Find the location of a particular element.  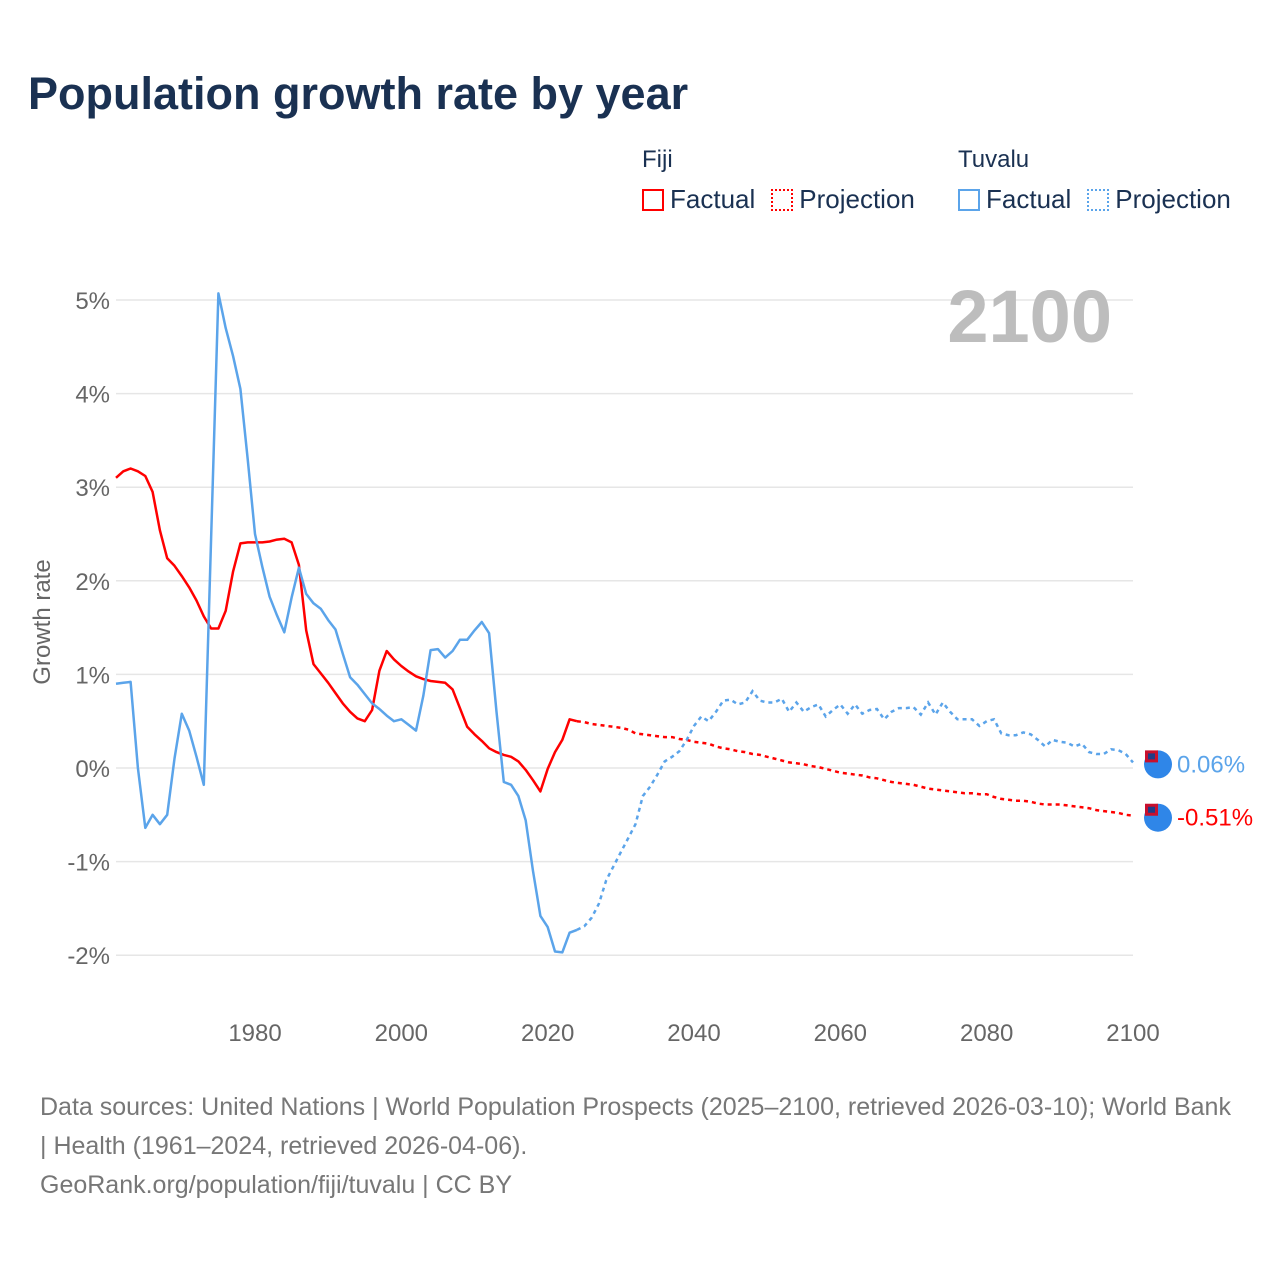

y-tick-label: 4% is located at coordinates (92, 395).